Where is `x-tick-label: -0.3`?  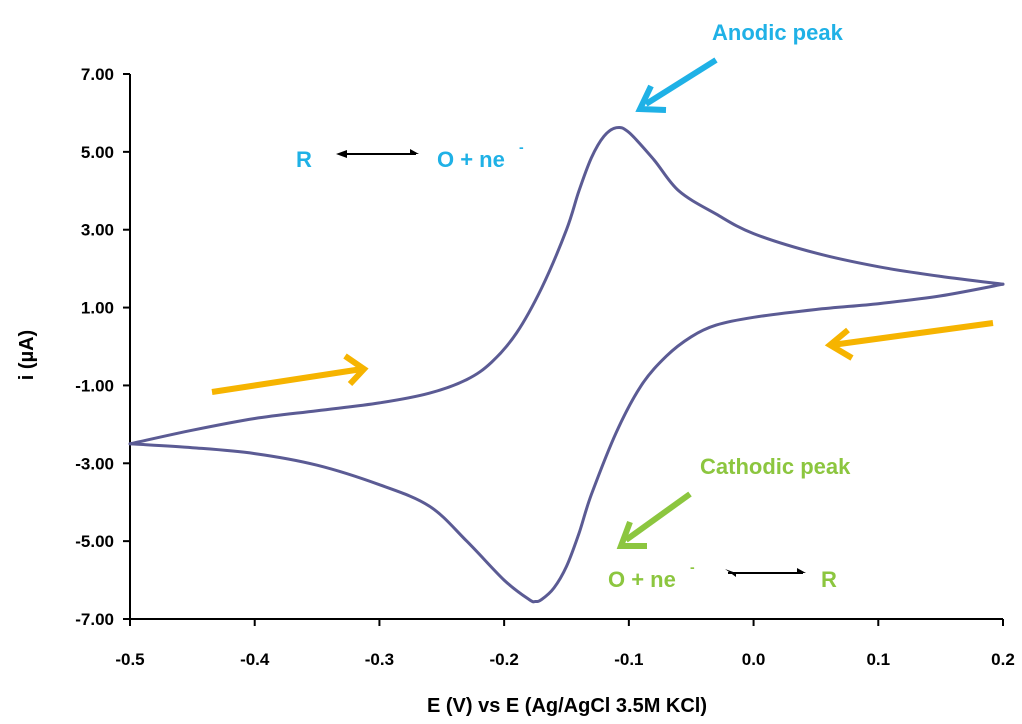
x-tick-label: -0.3 is located at coordinates (379, 659).